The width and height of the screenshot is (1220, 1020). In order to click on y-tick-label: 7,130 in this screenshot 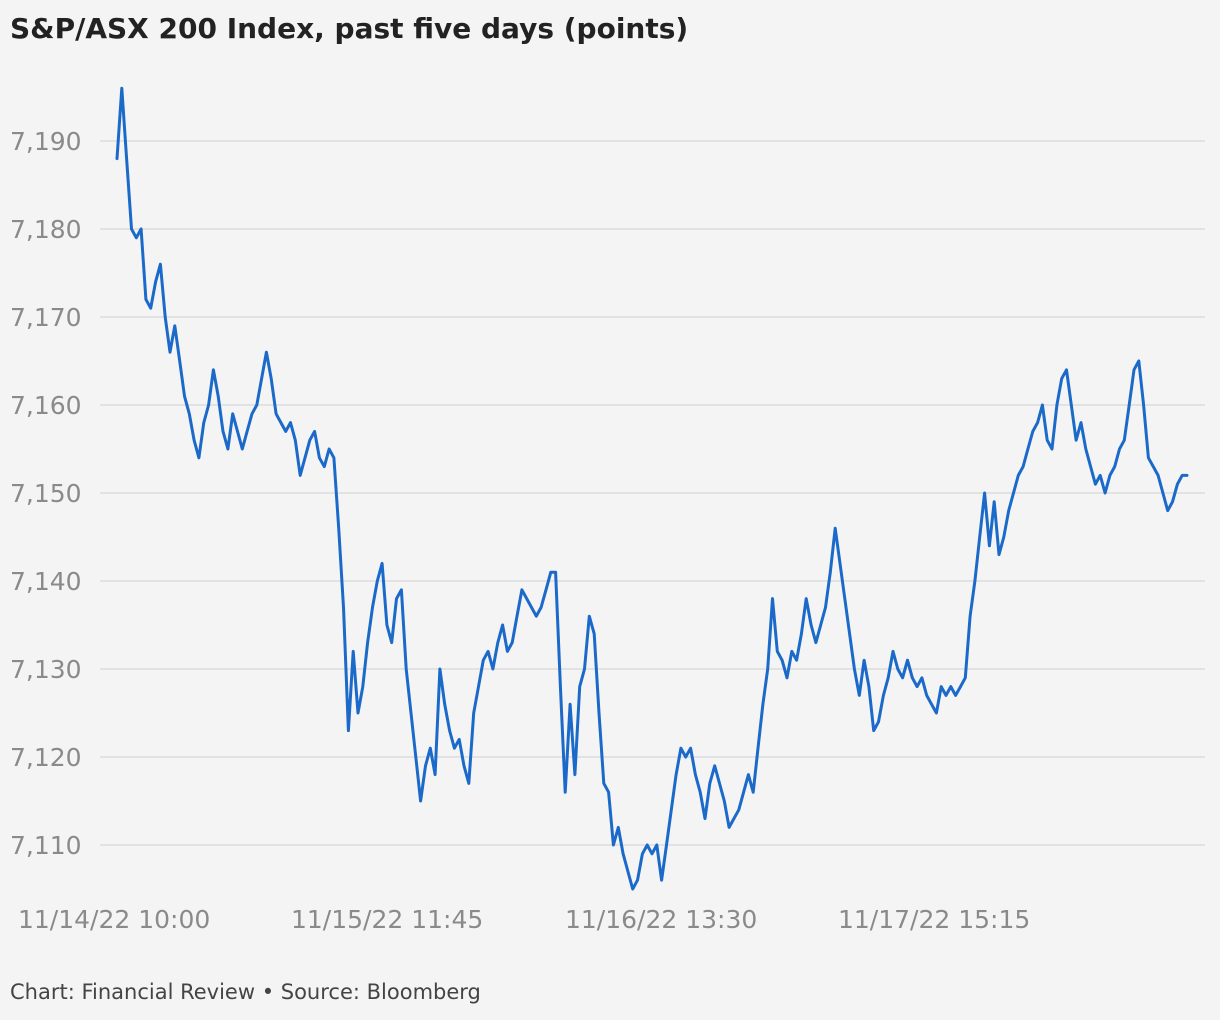, I will do `click(46, 669)`.